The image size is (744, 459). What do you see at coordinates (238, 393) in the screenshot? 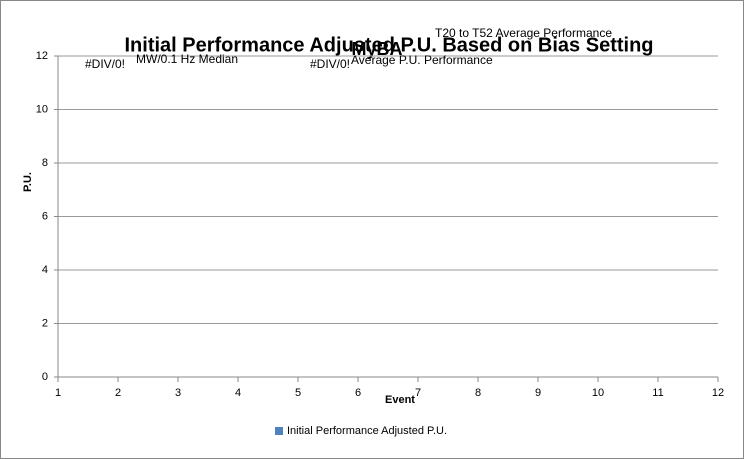
I see `x-tick-label: 4` at bounding box center [238, 393].